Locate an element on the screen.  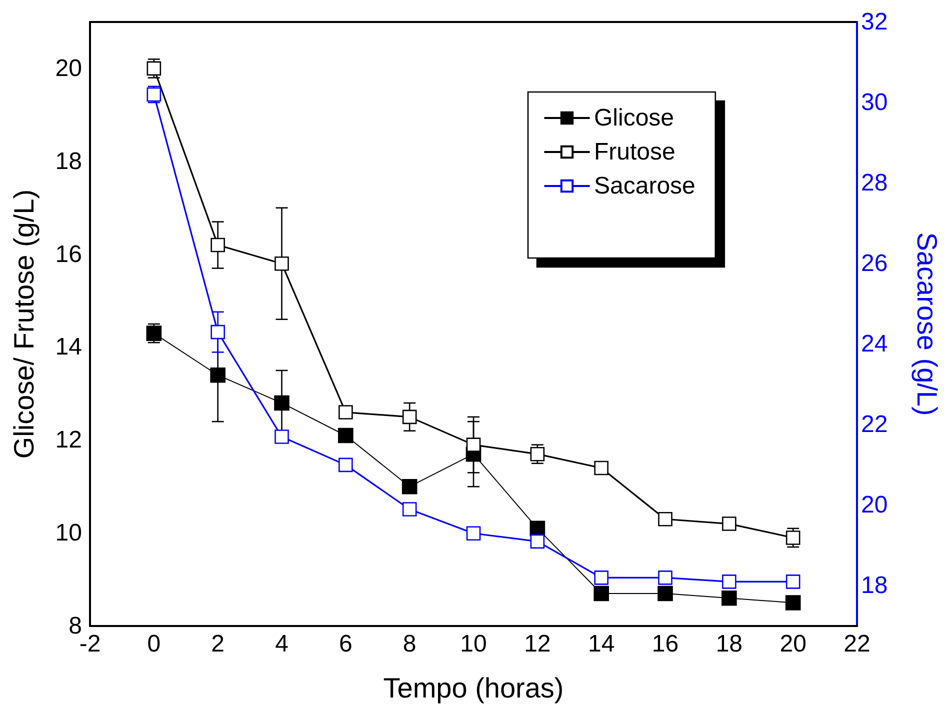
x-axis-title: Tempo (horas) is located at coordinates (473, 688).